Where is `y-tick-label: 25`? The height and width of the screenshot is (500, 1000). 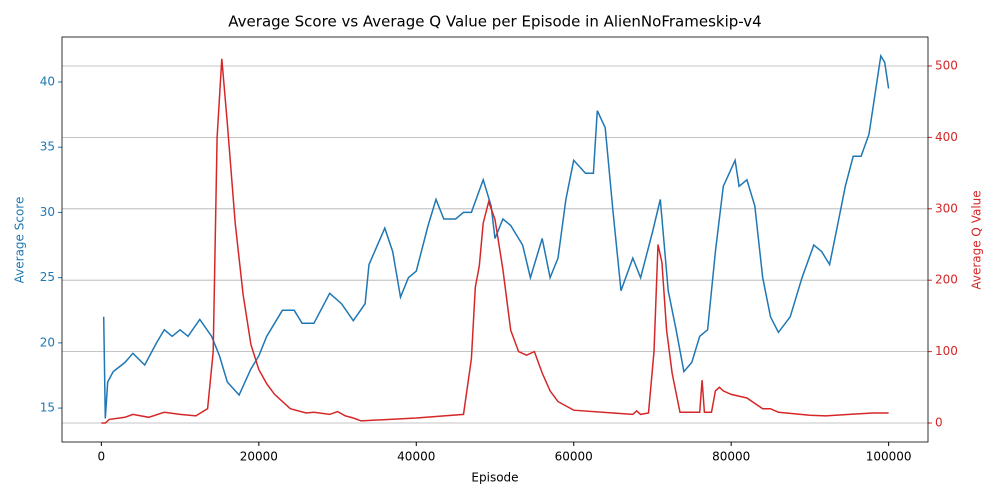 y-tick-label: 25 is located at coordinates (47, 277).